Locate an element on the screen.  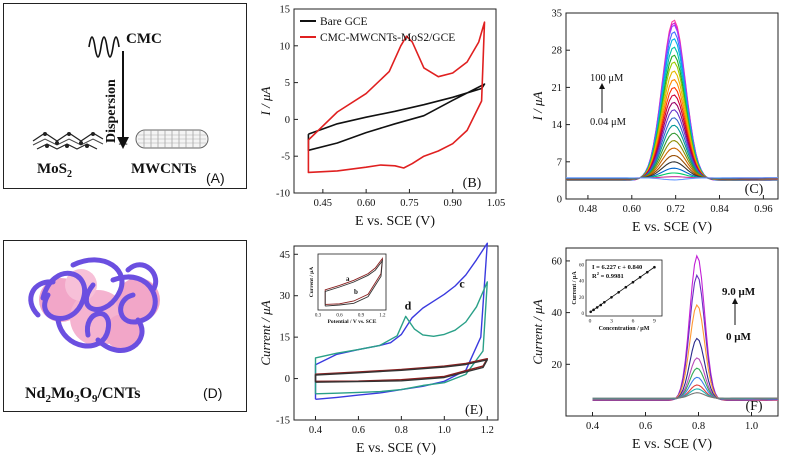
e-inset-label-a: a is located at coordinates (348, 279).